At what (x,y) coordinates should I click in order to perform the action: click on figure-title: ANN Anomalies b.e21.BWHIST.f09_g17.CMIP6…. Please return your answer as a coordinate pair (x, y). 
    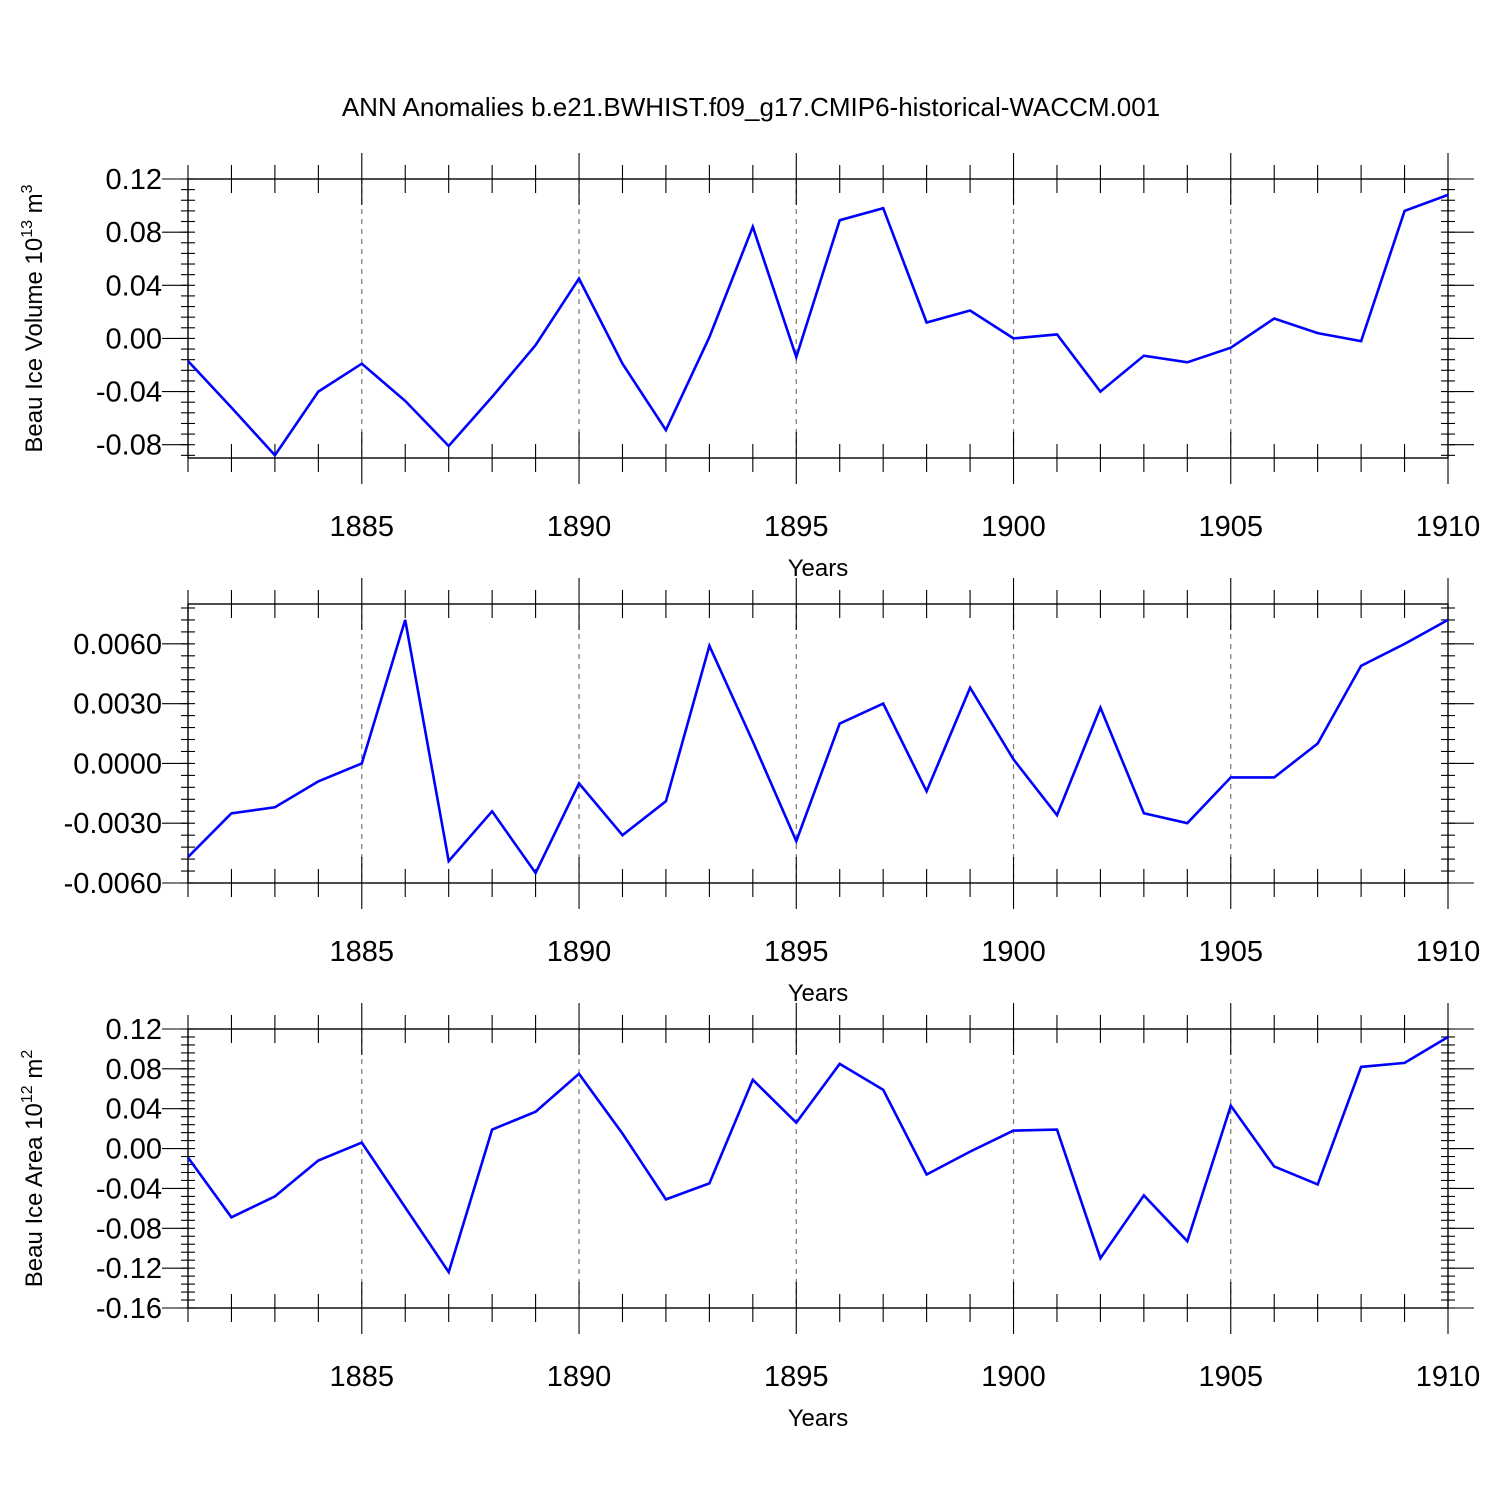
    Looking at the image, I should click on (751, 107).